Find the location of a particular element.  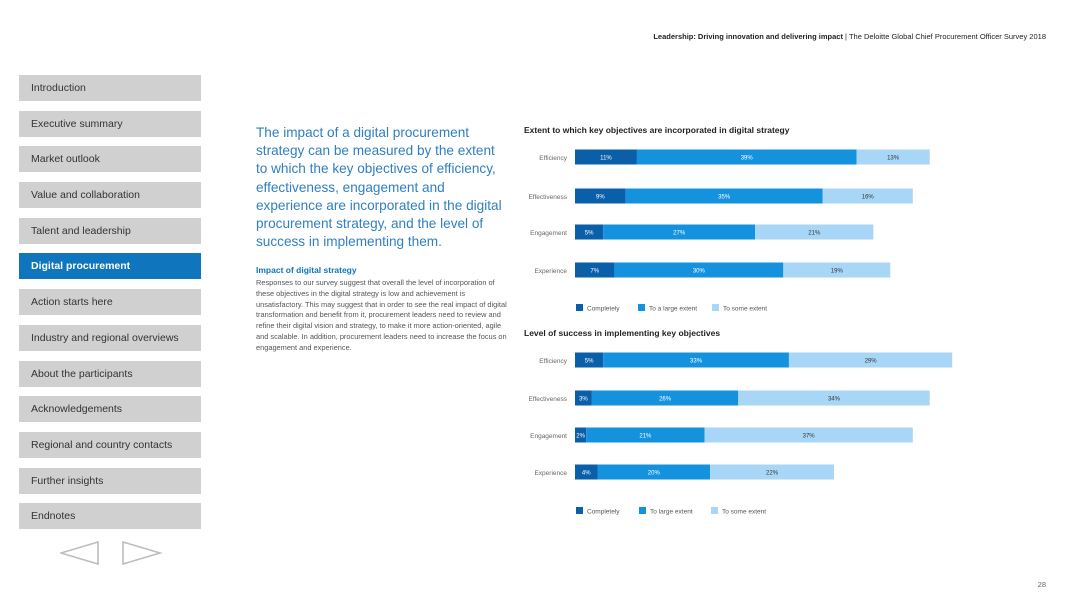

nav-item-talent-and-leadership: Talent and leadership is located at coordinates (110, 230).